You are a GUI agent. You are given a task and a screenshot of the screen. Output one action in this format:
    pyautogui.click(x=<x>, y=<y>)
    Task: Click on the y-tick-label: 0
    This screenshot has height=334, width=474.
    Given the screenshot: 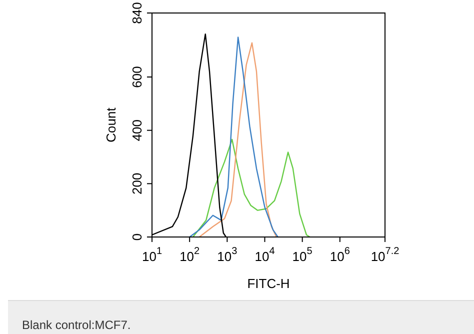 What is the action you would take?
    pyautogui.click(x=137, y=237)
    